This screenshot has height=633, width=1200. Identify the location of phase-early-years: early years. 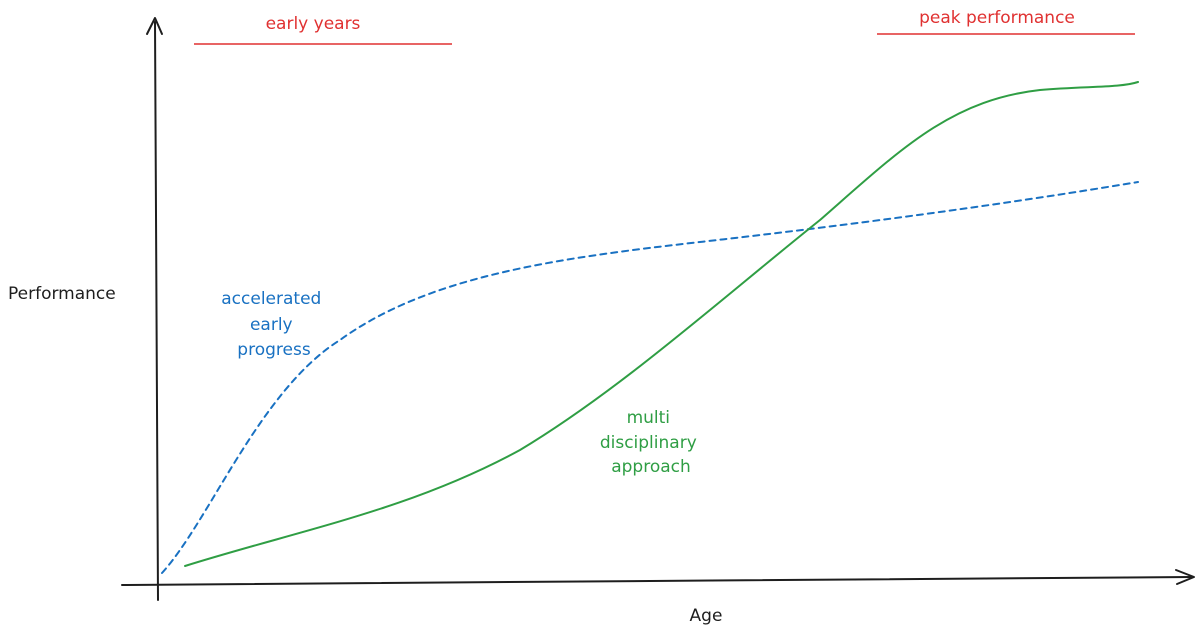
(323, 29).